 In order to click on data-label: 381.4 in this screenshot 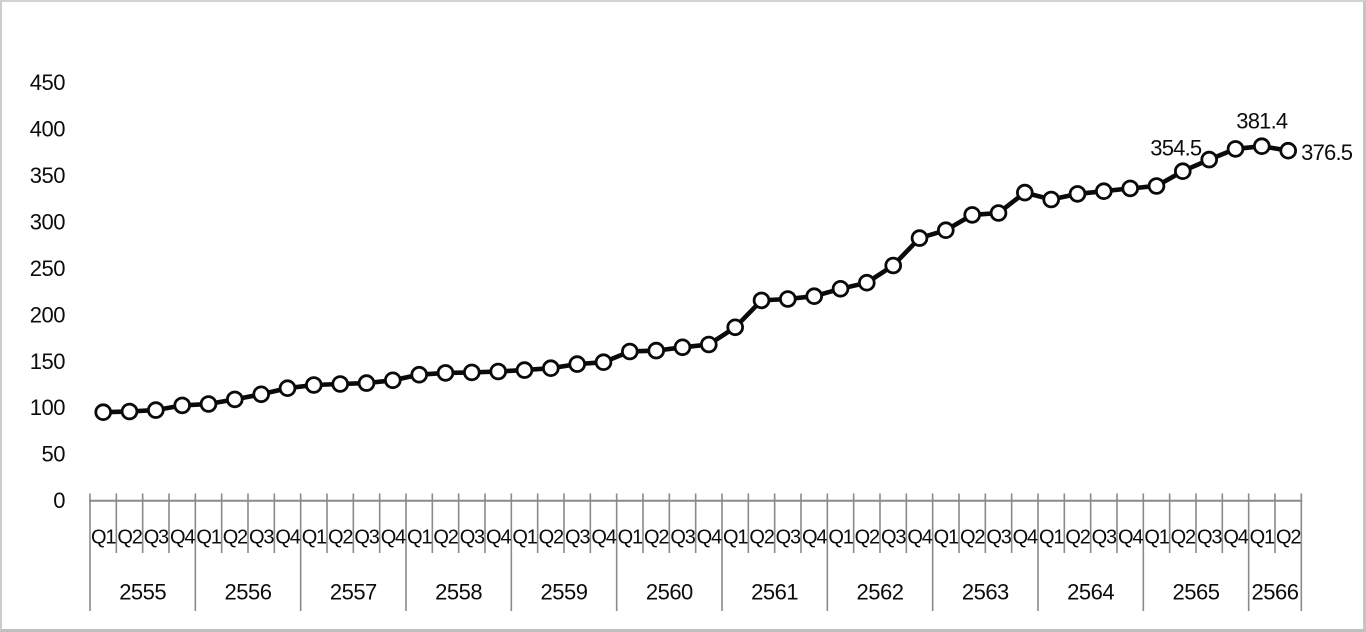, I will do `click(1262, 121)`.